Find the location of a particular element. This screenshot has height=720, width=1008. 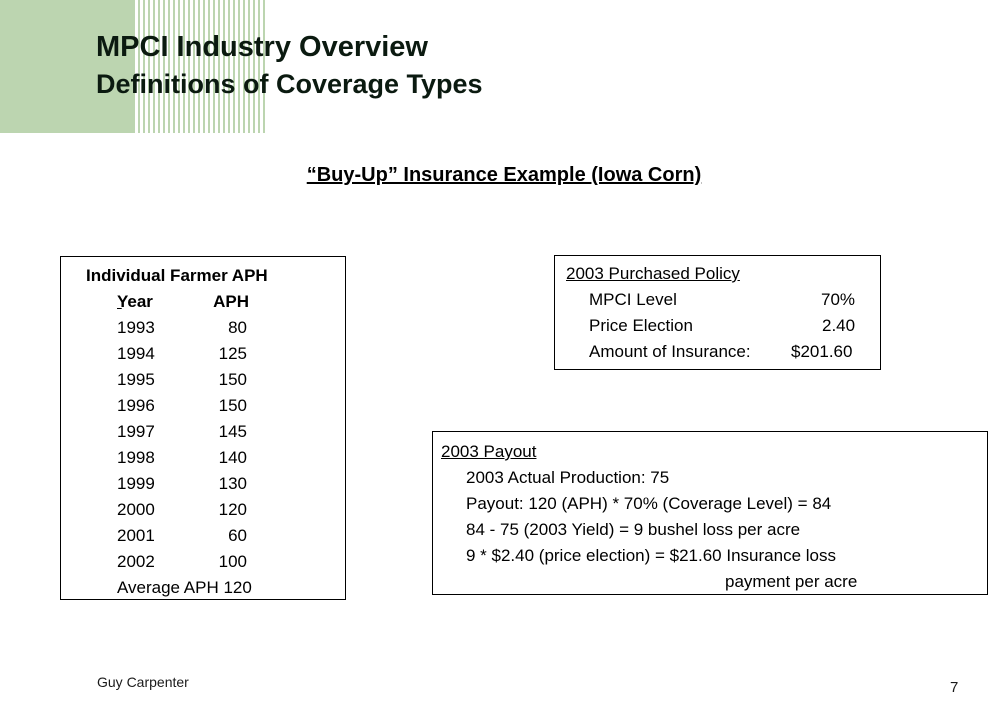

price-election-label: Price Election is located at coordinates (641, 325).